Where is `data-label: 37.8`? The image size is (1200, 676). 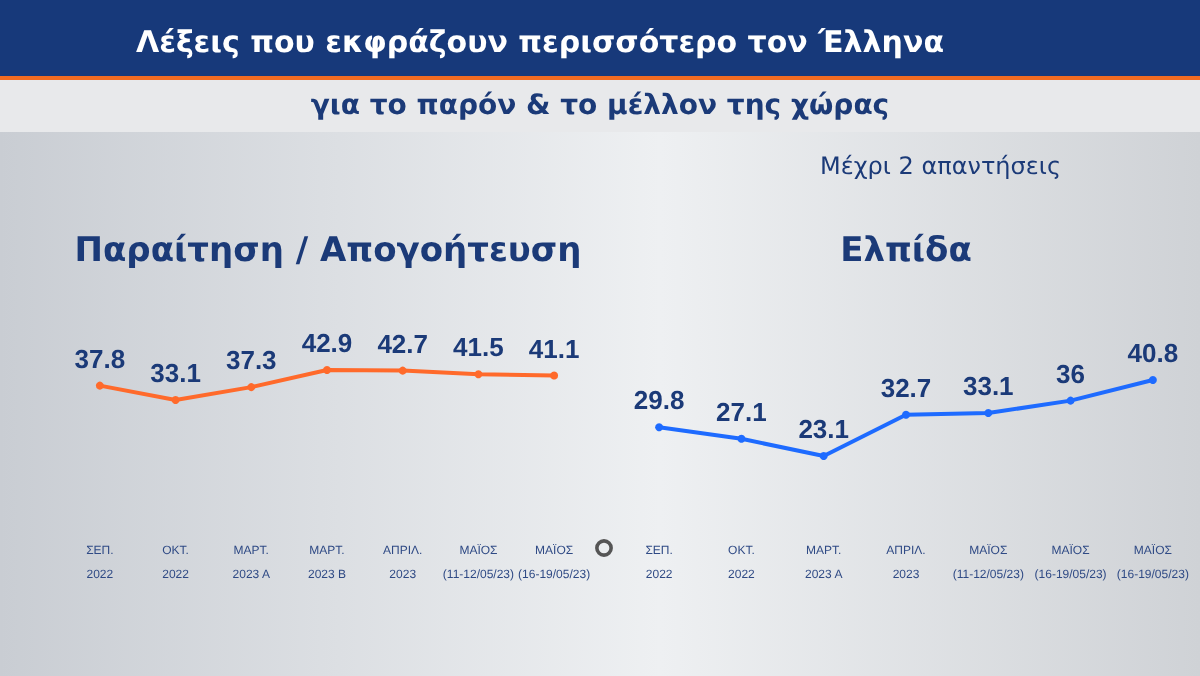
data-label: 37.8 is located at coordinates (100, 358).